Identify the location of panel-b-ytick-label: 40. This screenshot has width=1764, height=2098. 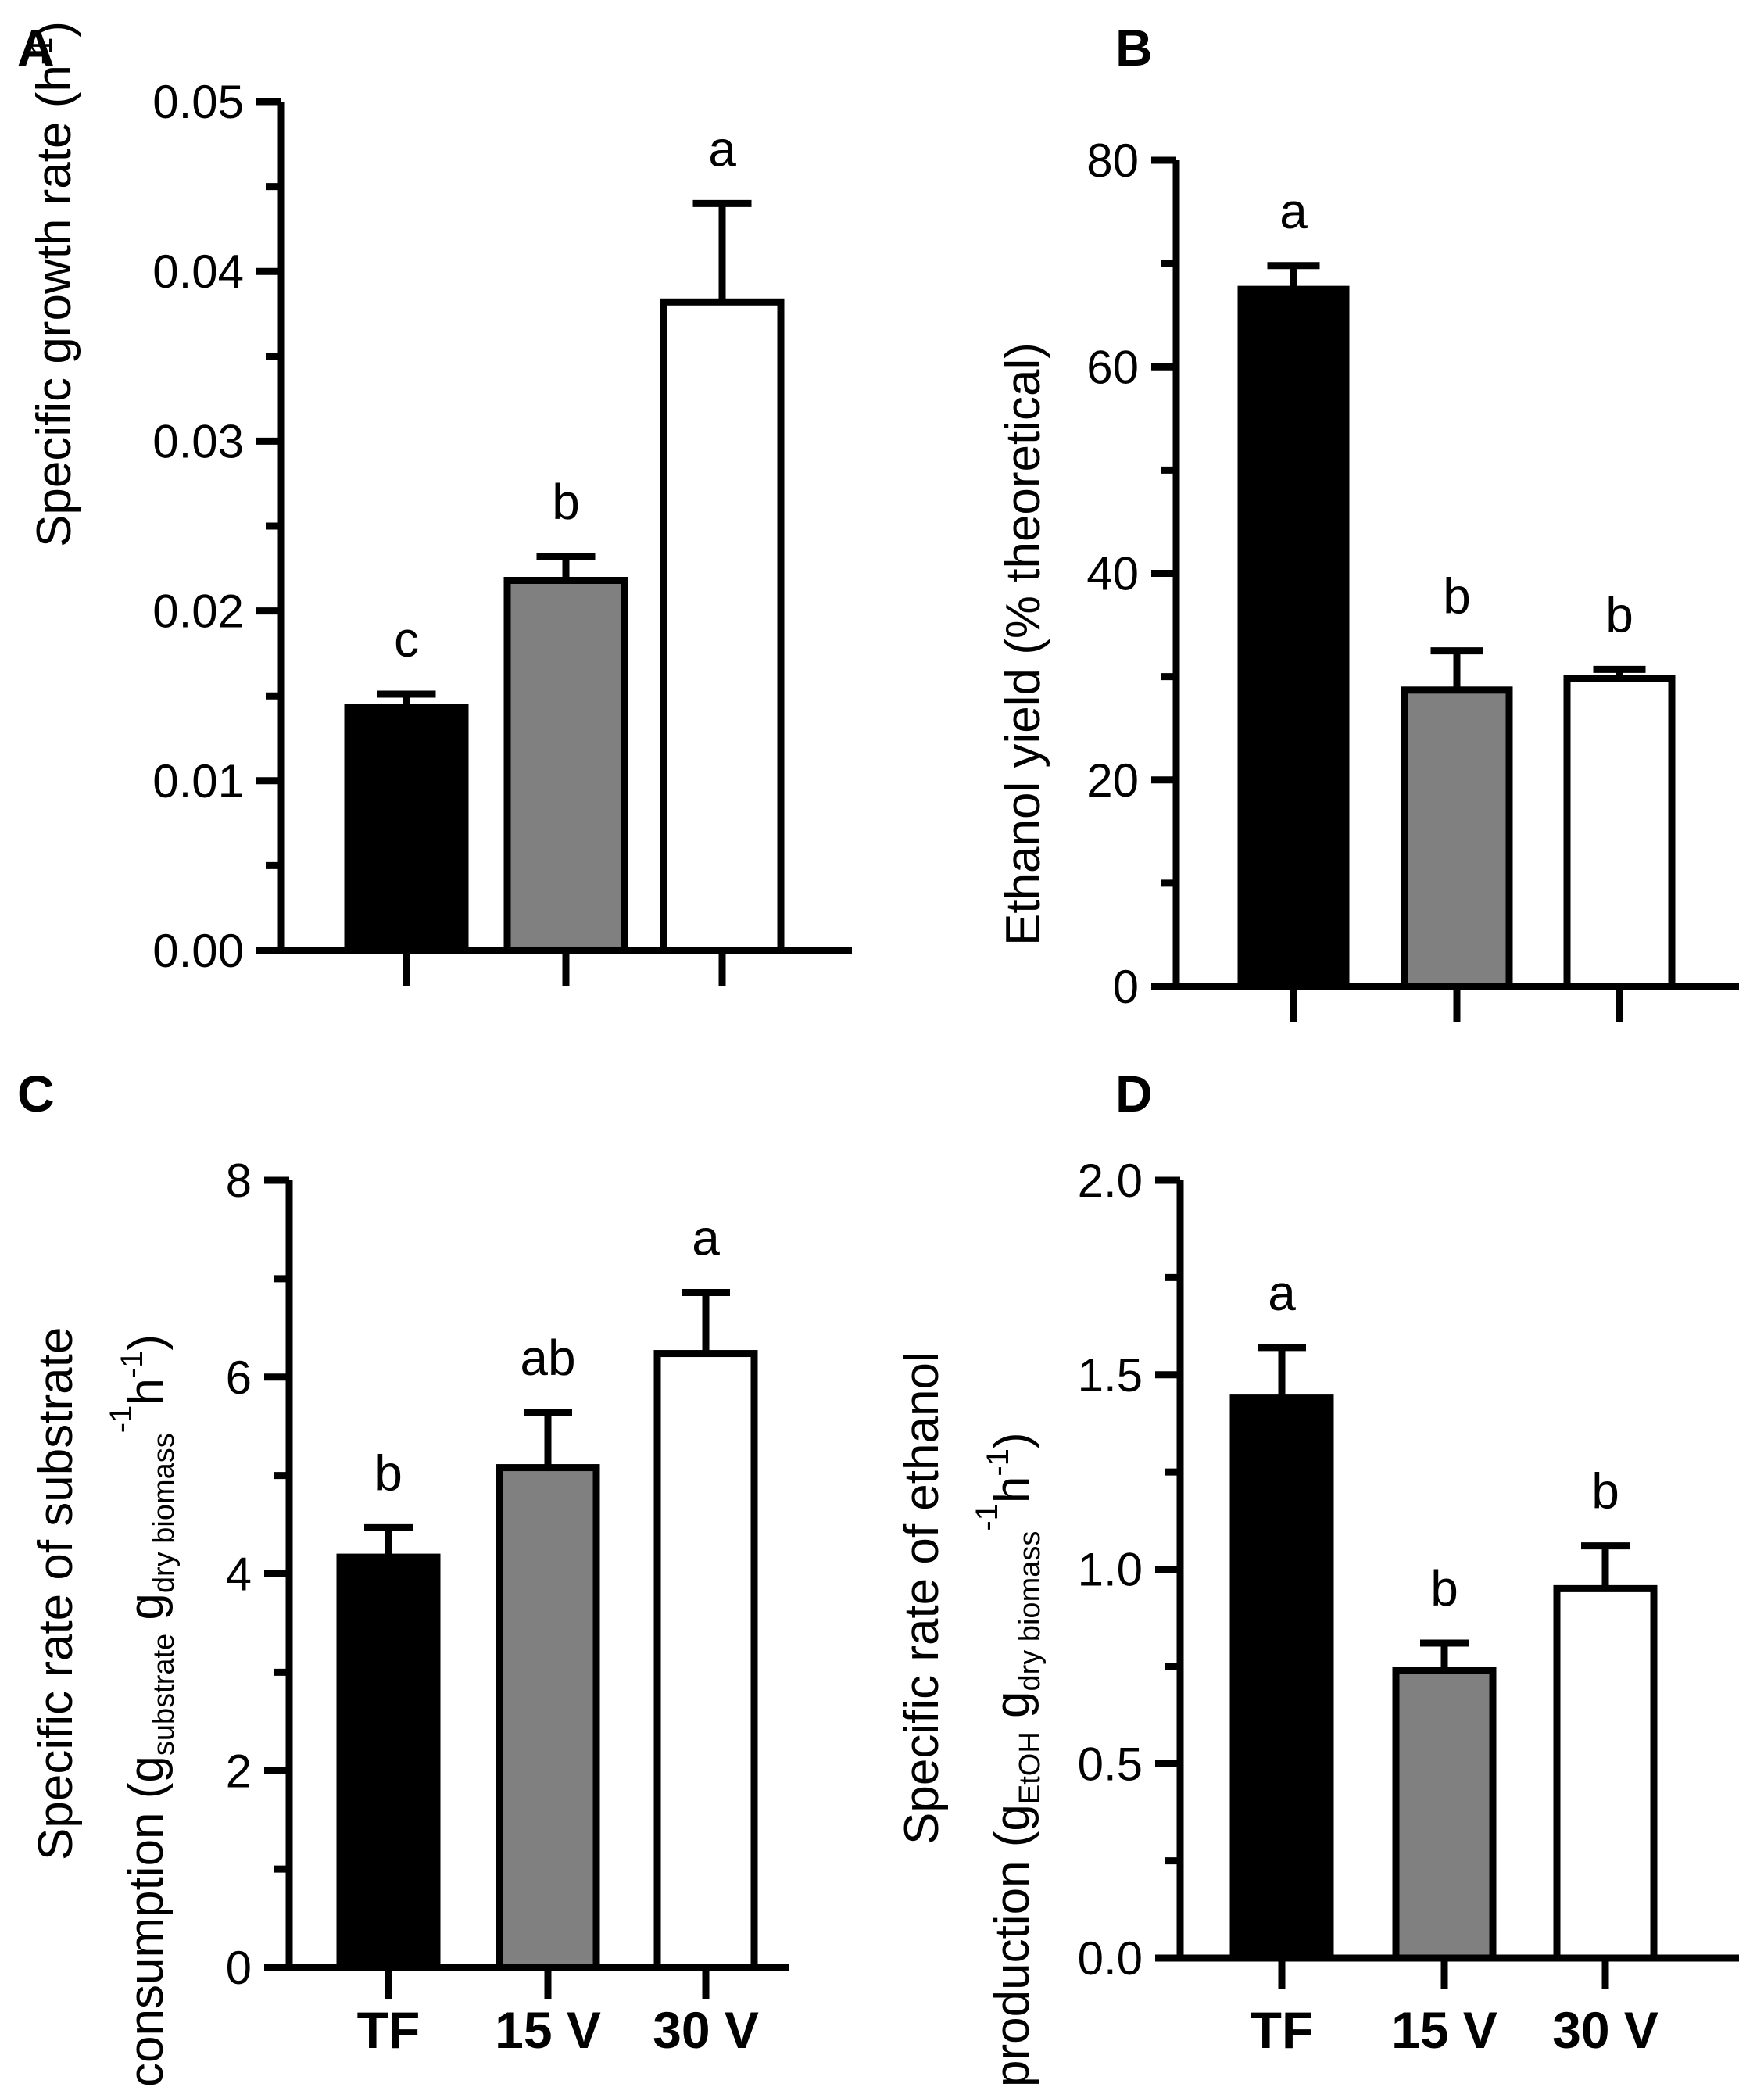
(1112, 574).